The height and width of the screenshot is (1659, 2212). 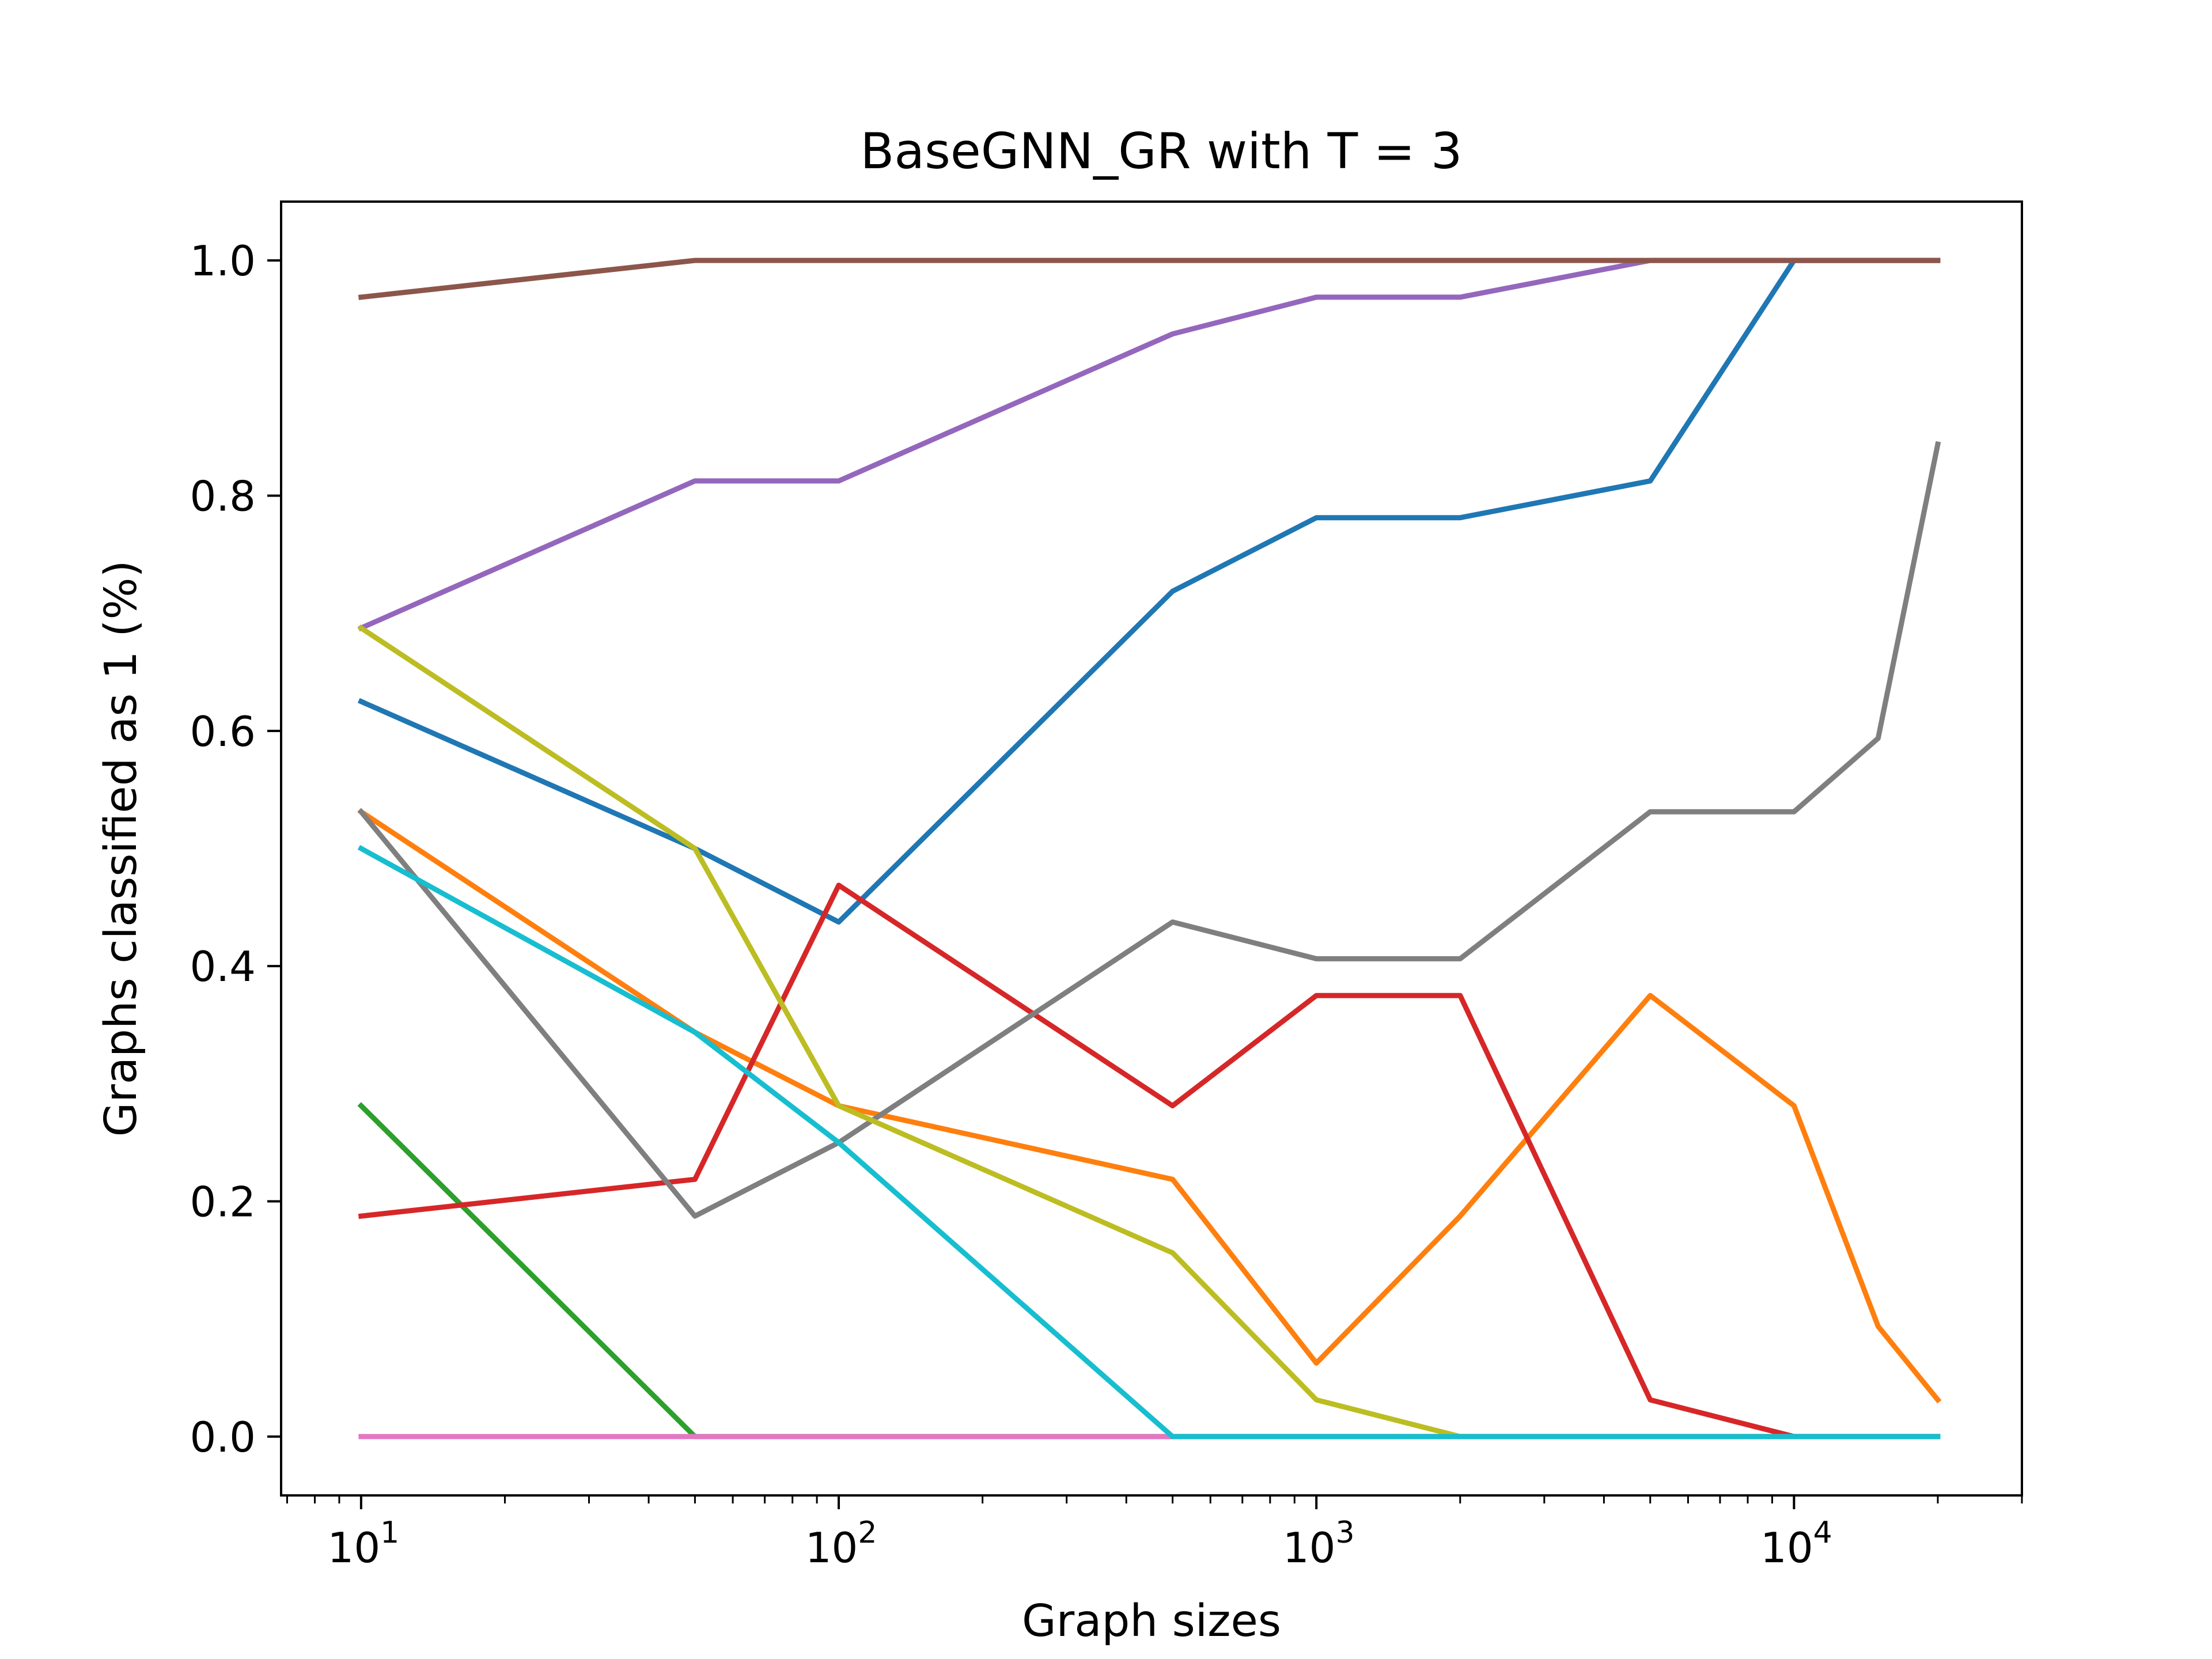 What do you see at coordinates (1161, 151) in the screenshot?
I see `chart-title: BaseGNN_GR with T = 3` at bounding box center [1161, 151].